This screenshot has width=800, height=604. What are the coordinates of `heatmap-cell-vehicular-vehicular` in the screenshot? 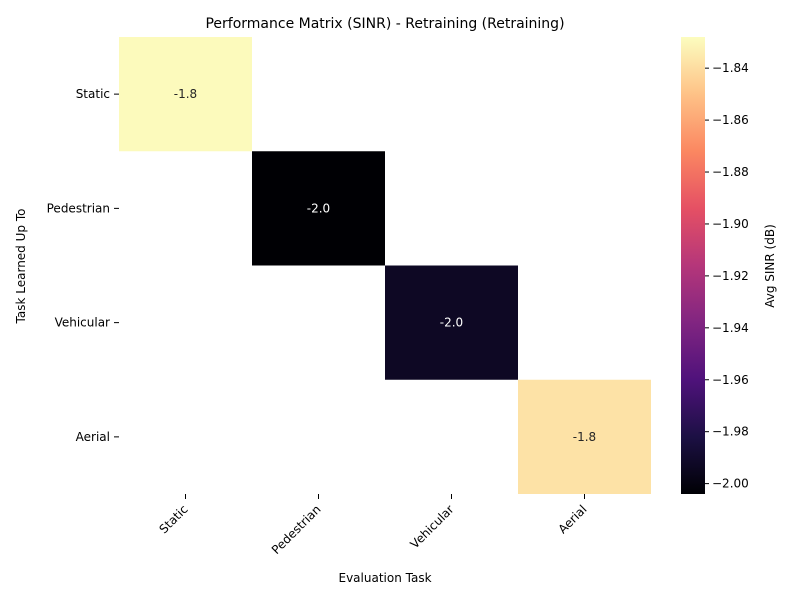 It's located at (451, 322).